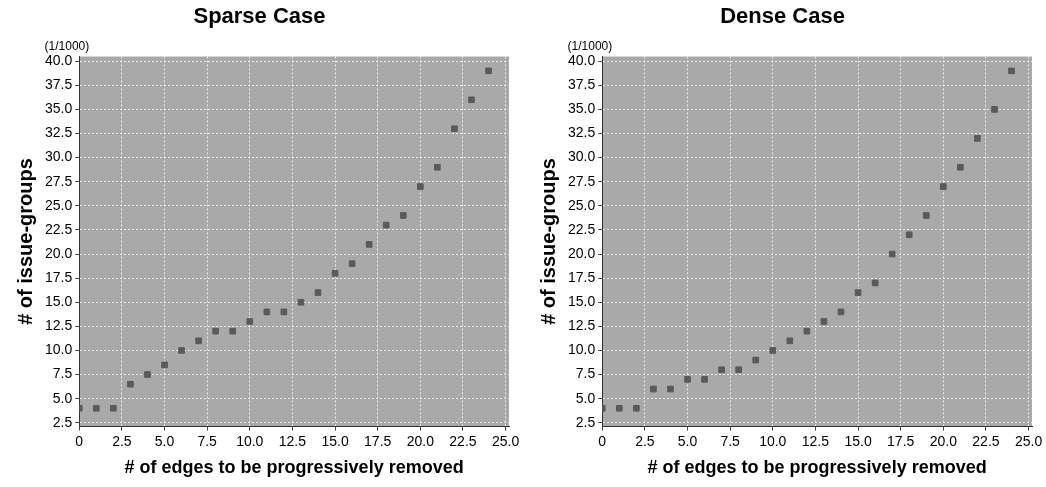  I want to click on y-tick-label: 15.0, so click(59, 301).